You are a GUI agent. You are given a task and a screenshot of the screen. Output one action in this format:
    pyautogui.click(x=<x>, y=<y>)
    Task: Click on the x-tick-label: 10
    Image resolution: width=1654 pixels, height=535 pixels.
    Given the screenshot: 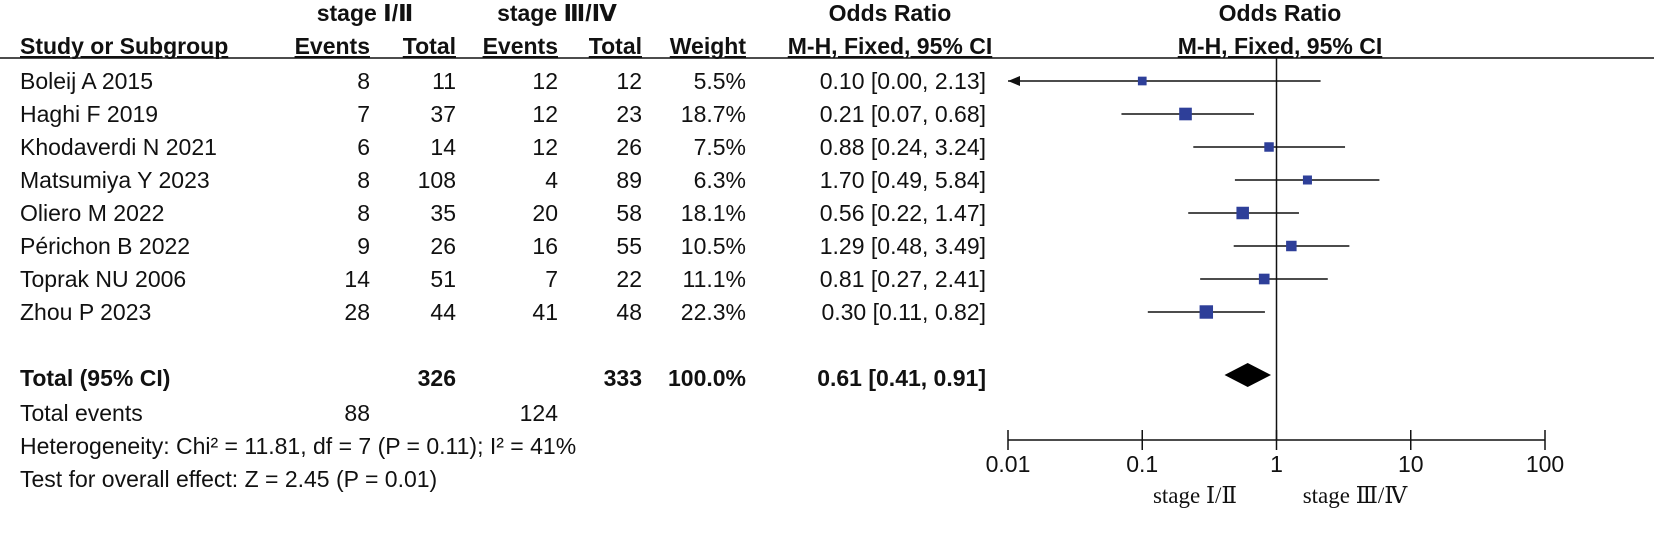 What is the action you would take?
    pyautogui.click(x=1411, y=464)
    